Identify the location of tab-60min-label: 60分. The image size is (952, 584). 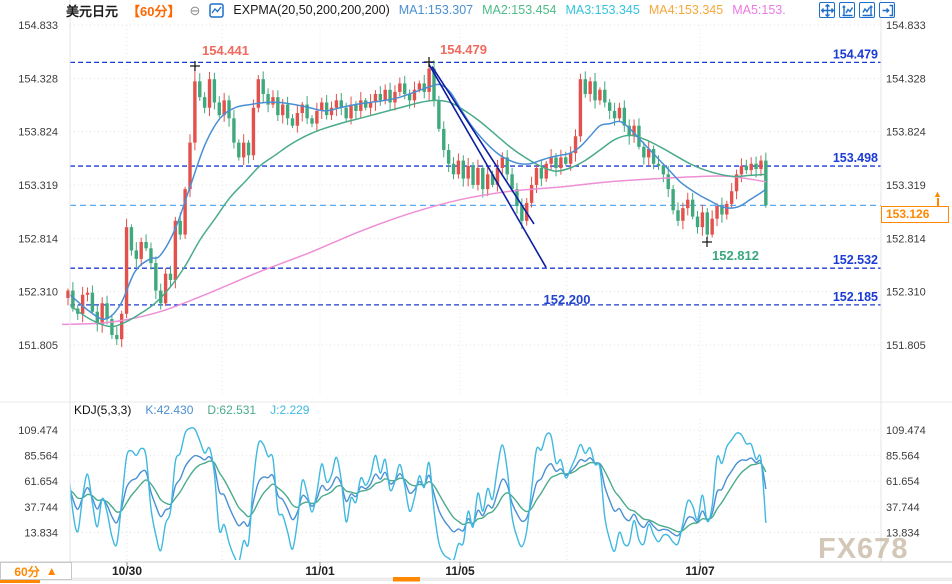
(27, 571).